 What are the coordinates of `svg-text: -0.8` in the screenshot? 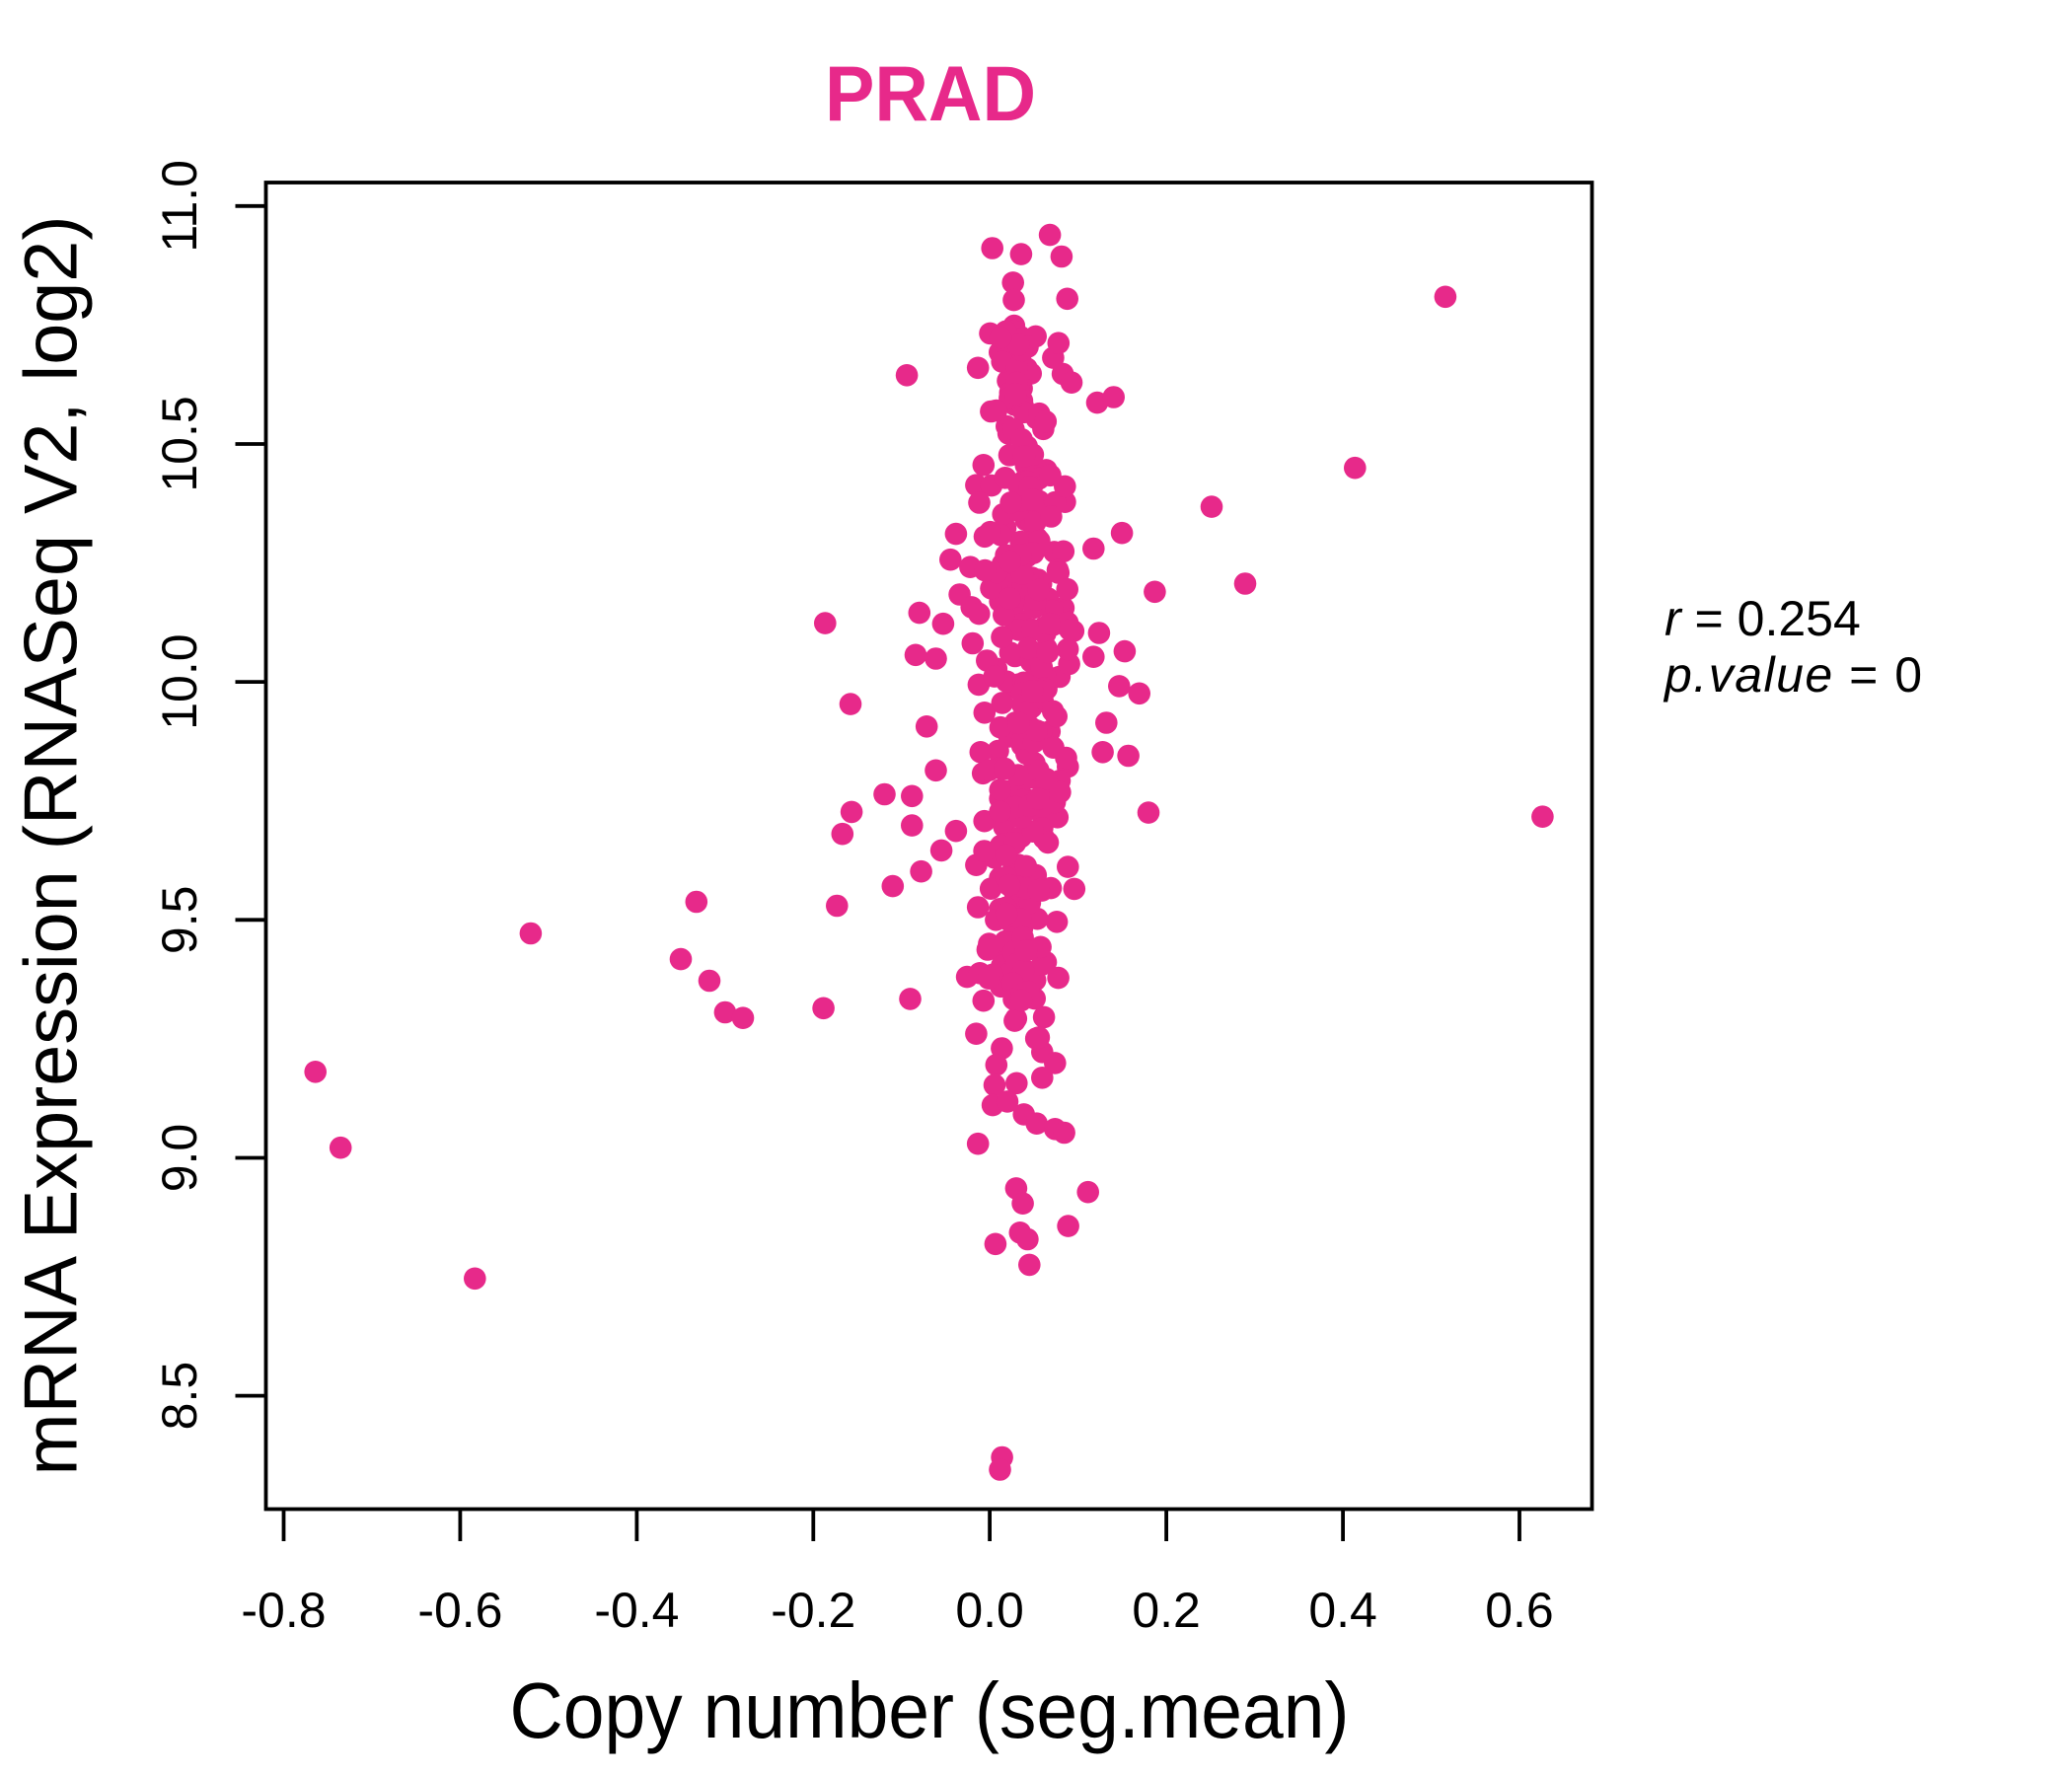 It's located at (283, 1610).